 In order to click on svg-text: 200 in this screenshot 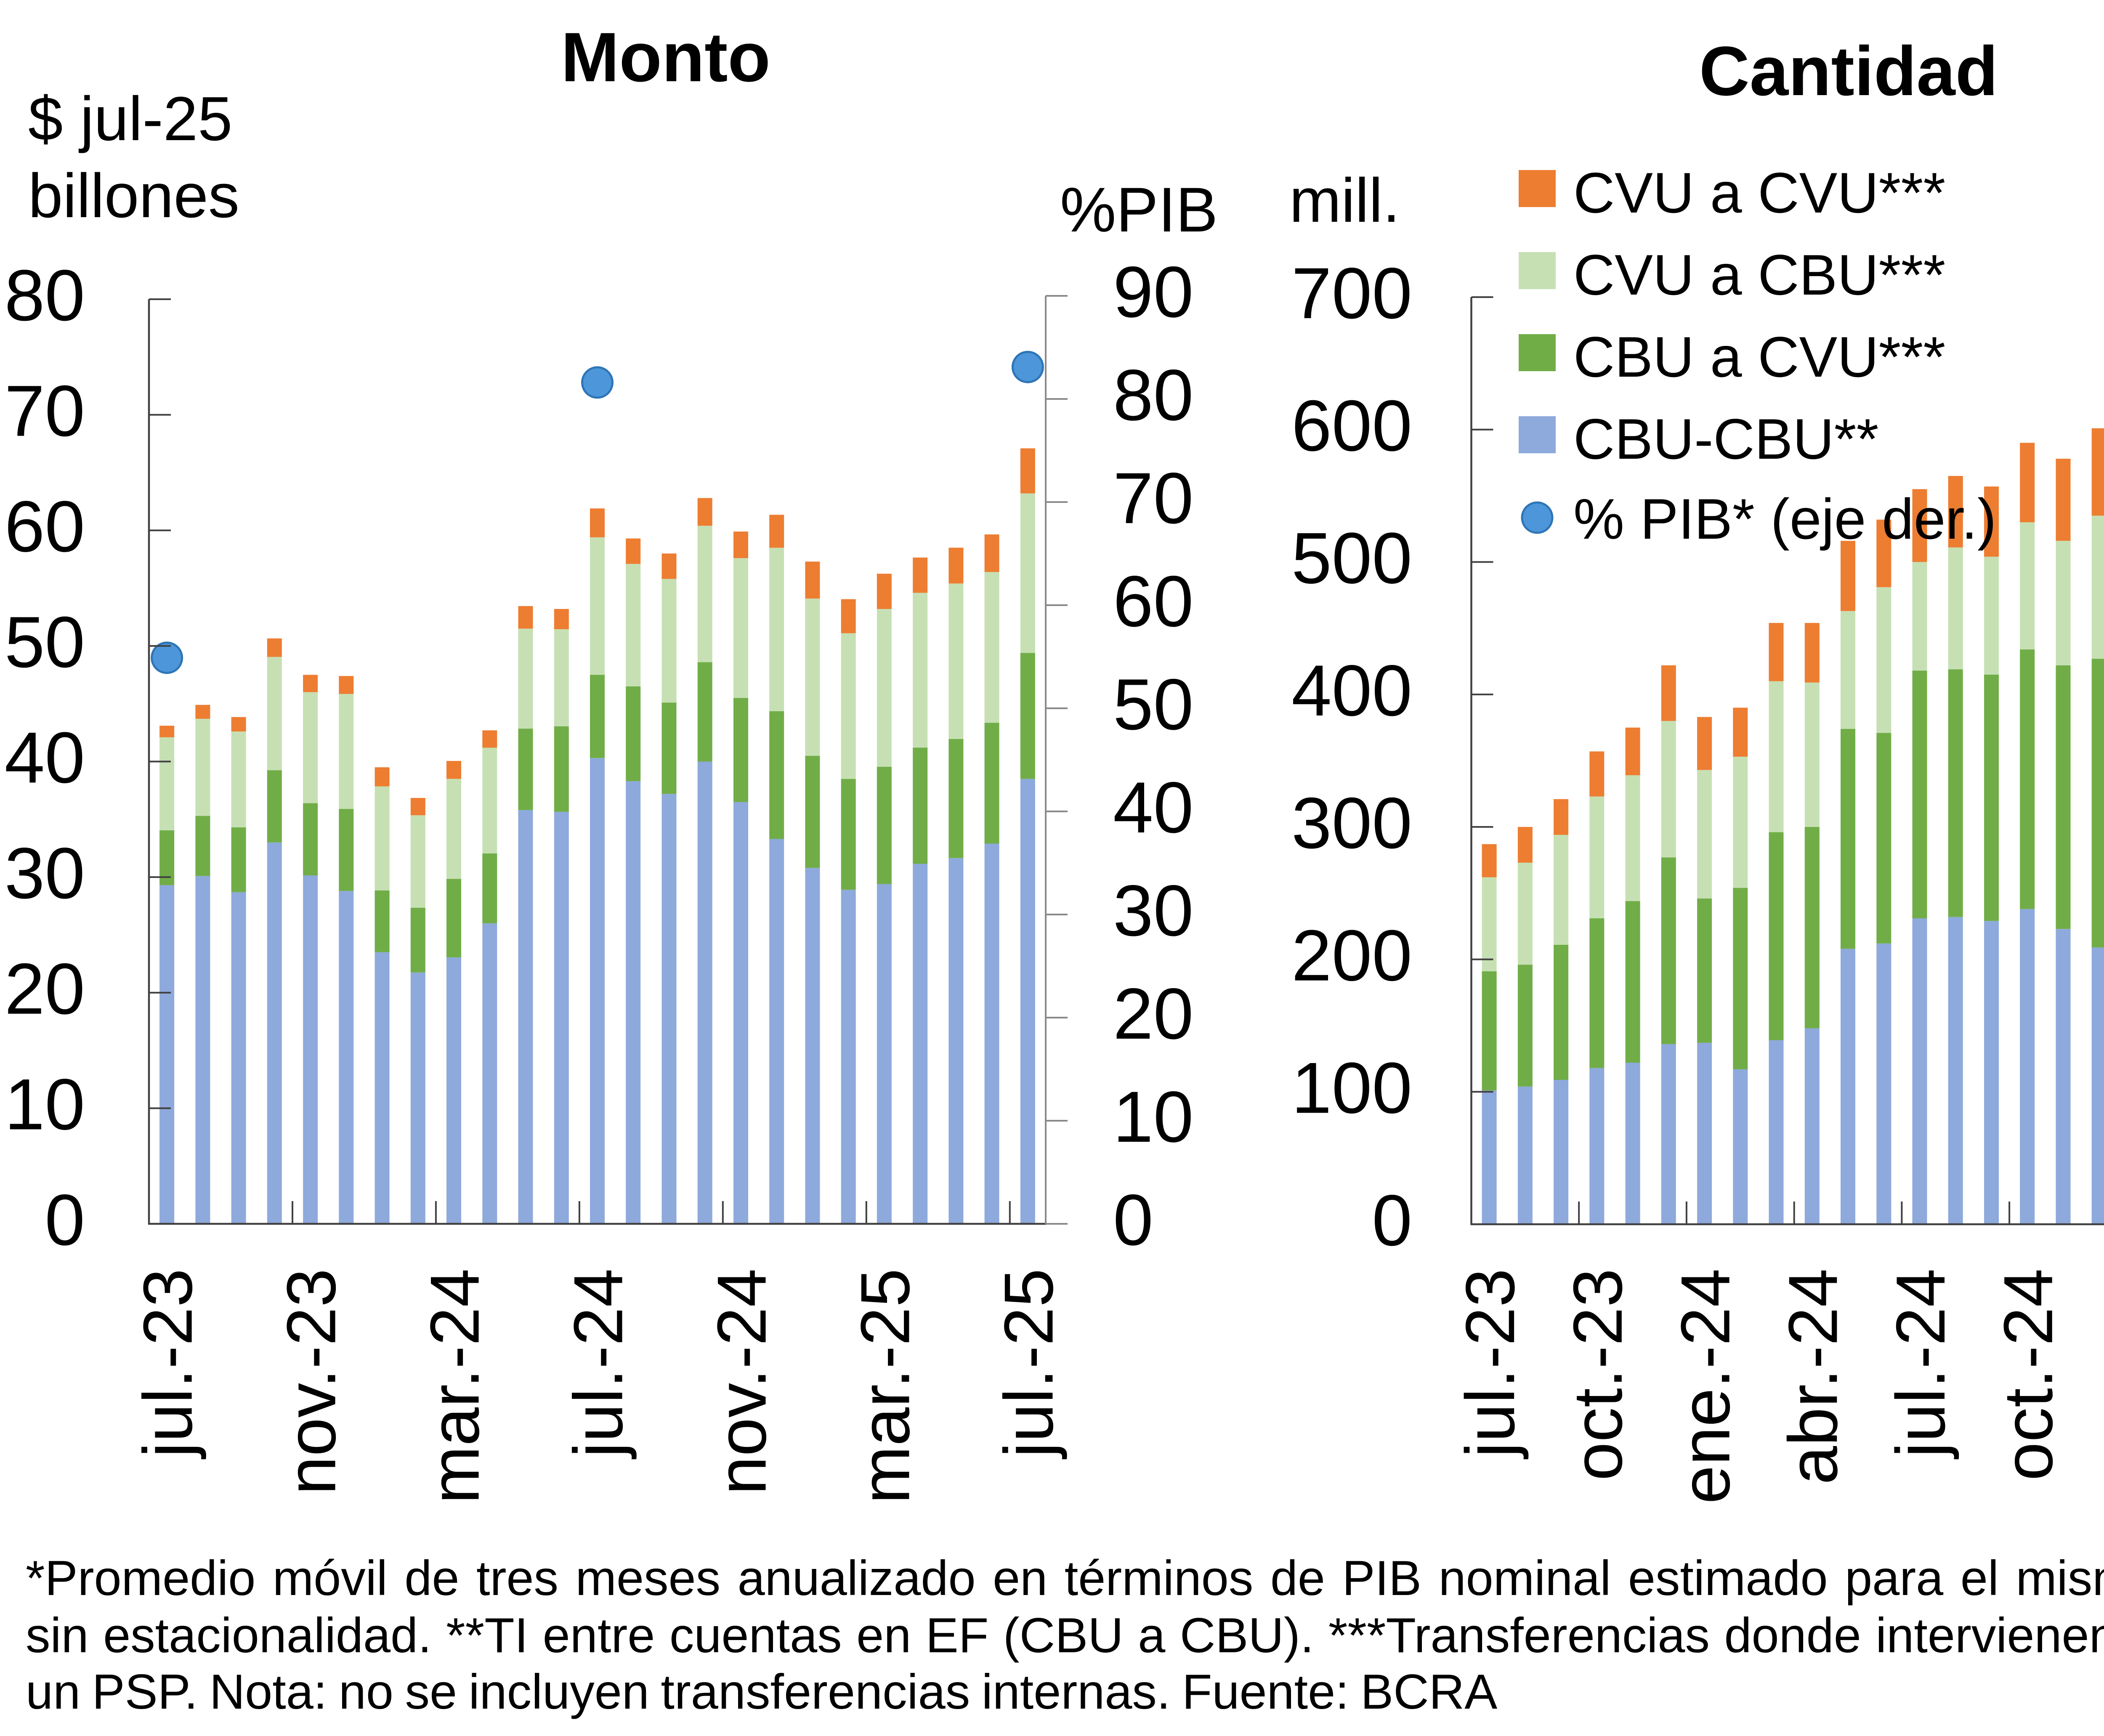, I will do `click(1351, 955)`.